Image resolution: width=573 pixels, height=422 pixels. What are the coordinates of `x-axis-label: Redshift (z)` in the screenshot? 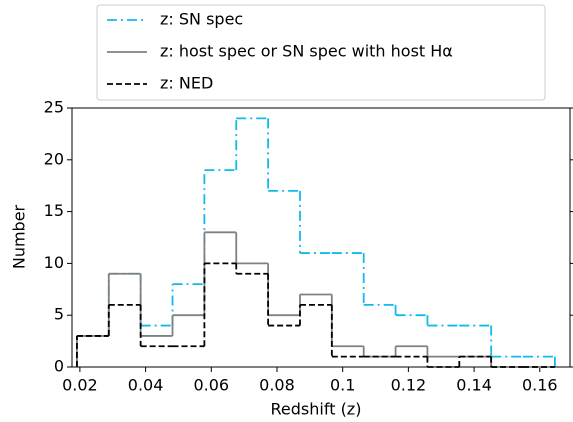 It's located at (316, 409).